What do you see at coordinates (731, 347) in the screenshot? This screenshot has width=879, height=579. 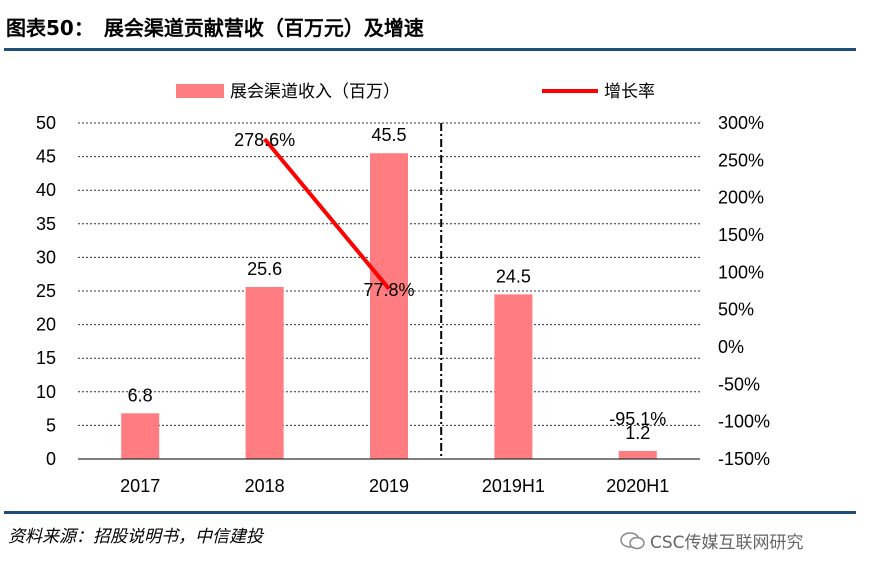 I see `y-right-tick-label: 0%` at bounding box center [731, 347].